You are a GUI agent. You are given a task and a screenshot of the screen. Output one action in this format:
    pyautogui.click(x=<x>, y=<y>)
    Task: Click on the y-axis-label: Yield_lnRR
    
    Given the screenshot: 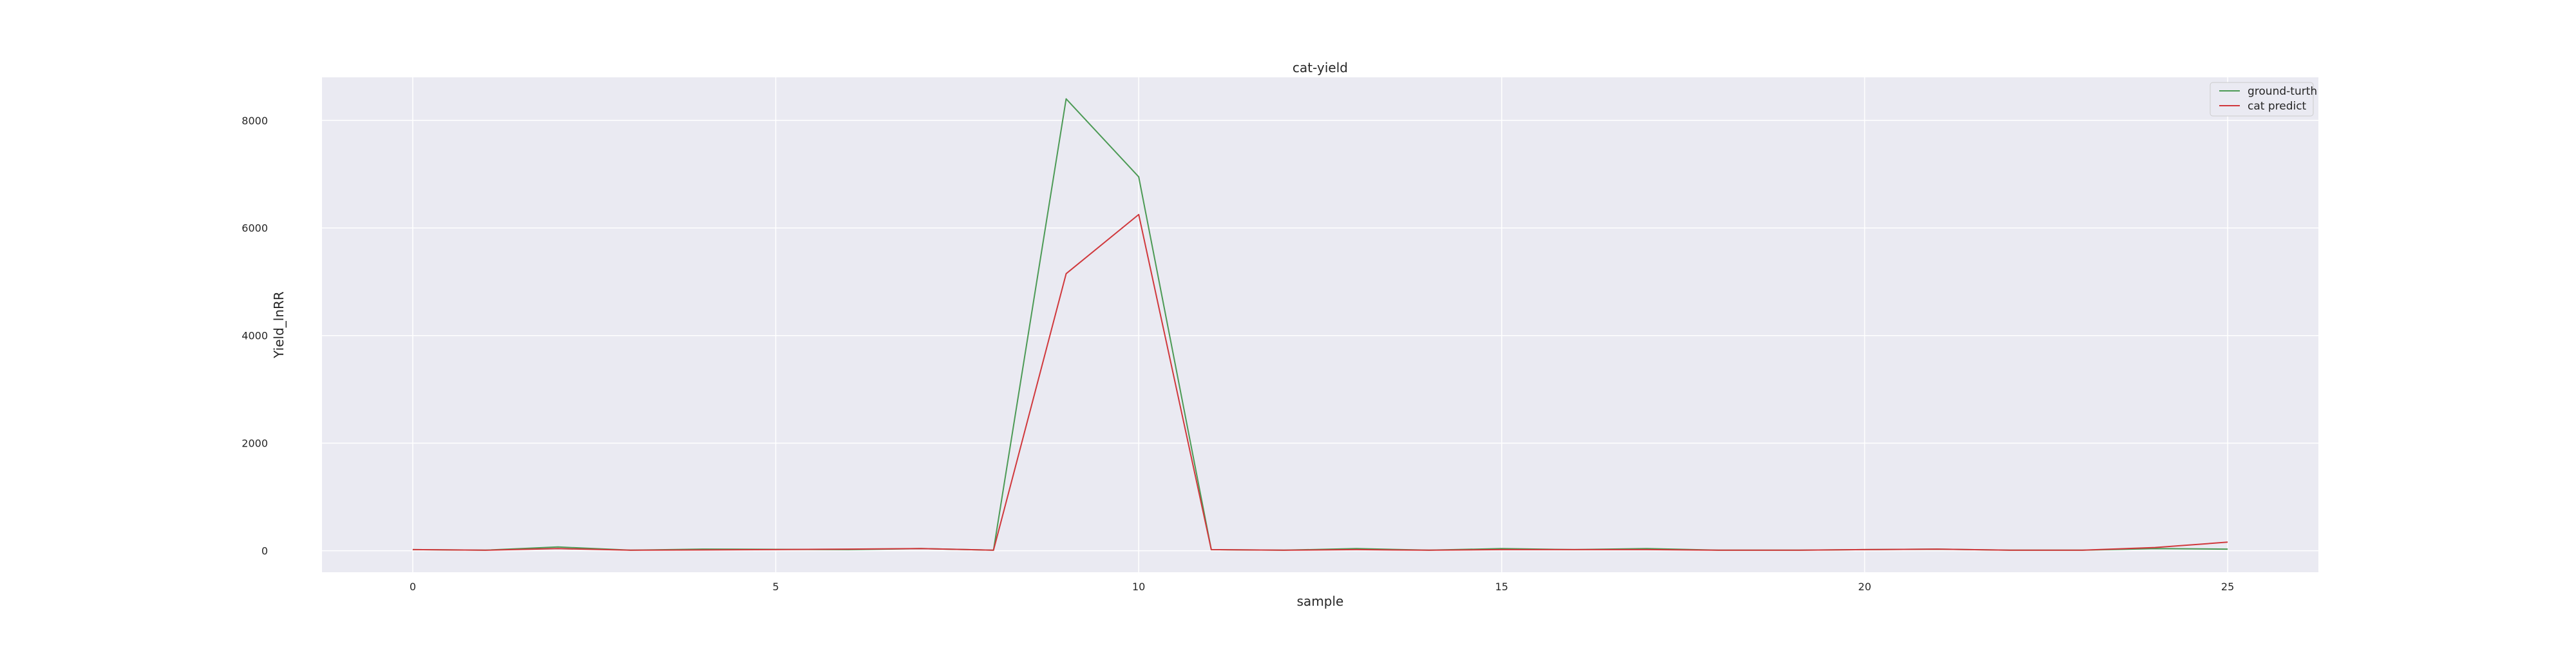 What is the action you would take?
    pyautogui.click(x=279, y=325)
    